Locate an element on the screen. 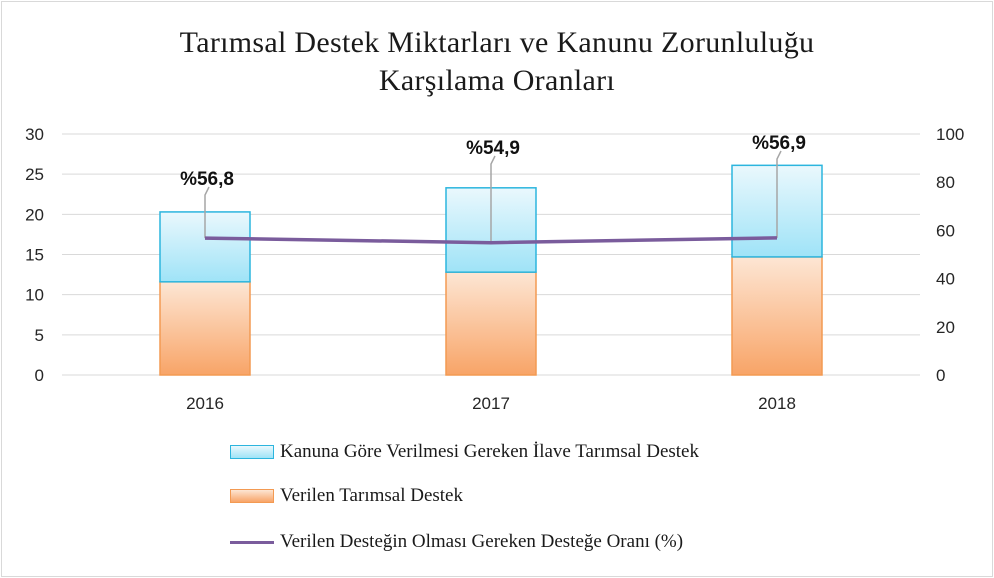 This screenshot has width=994, height=578. y-left-tick-label: 0 is located at coordinates (39, 375).